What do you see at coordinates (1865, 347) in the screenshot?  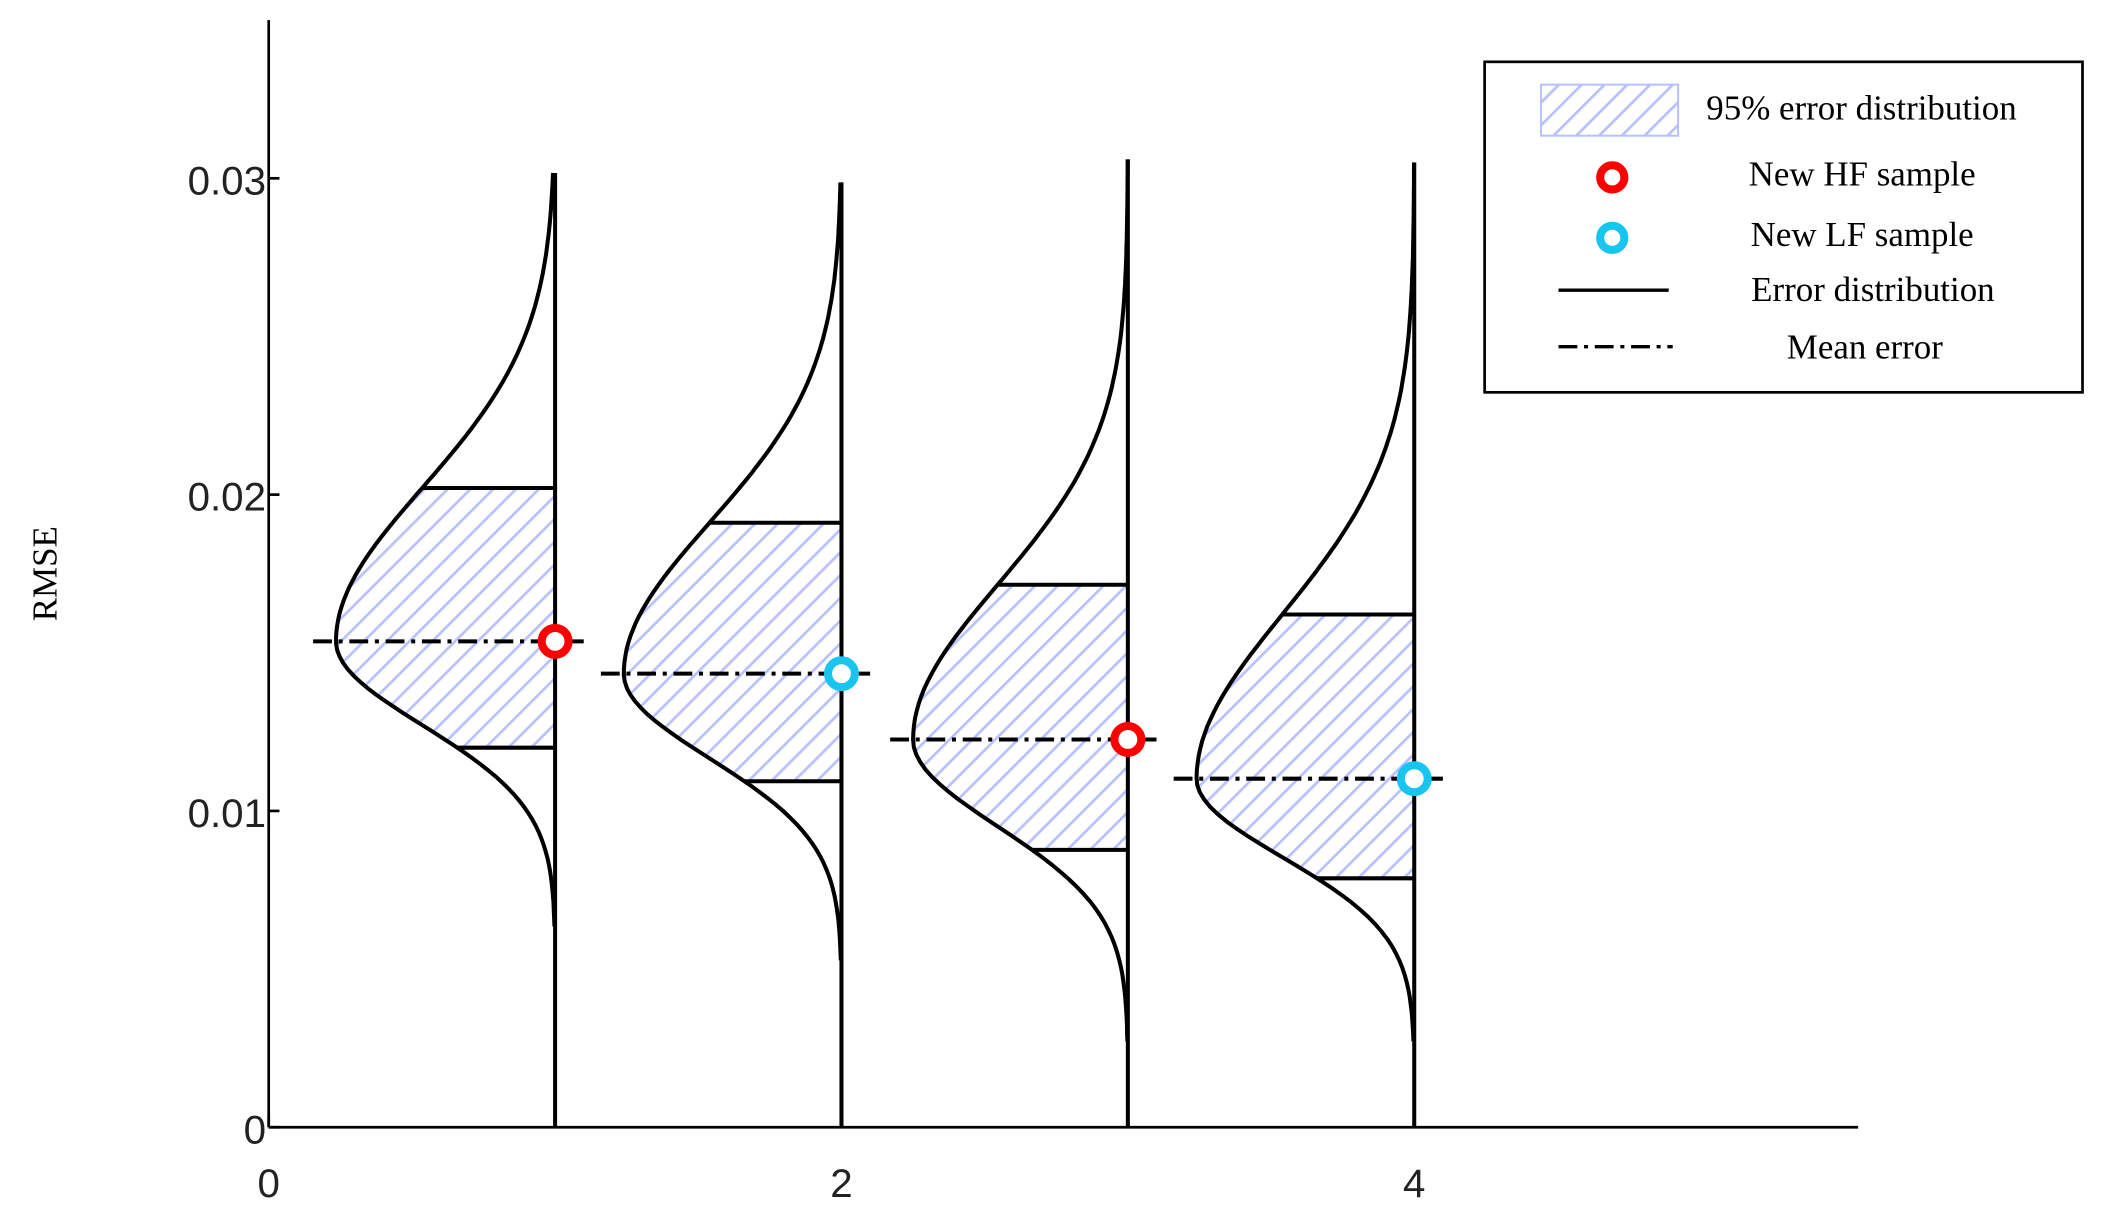 I see `legend-label: Mean error` at bounding box center [1865, 347].